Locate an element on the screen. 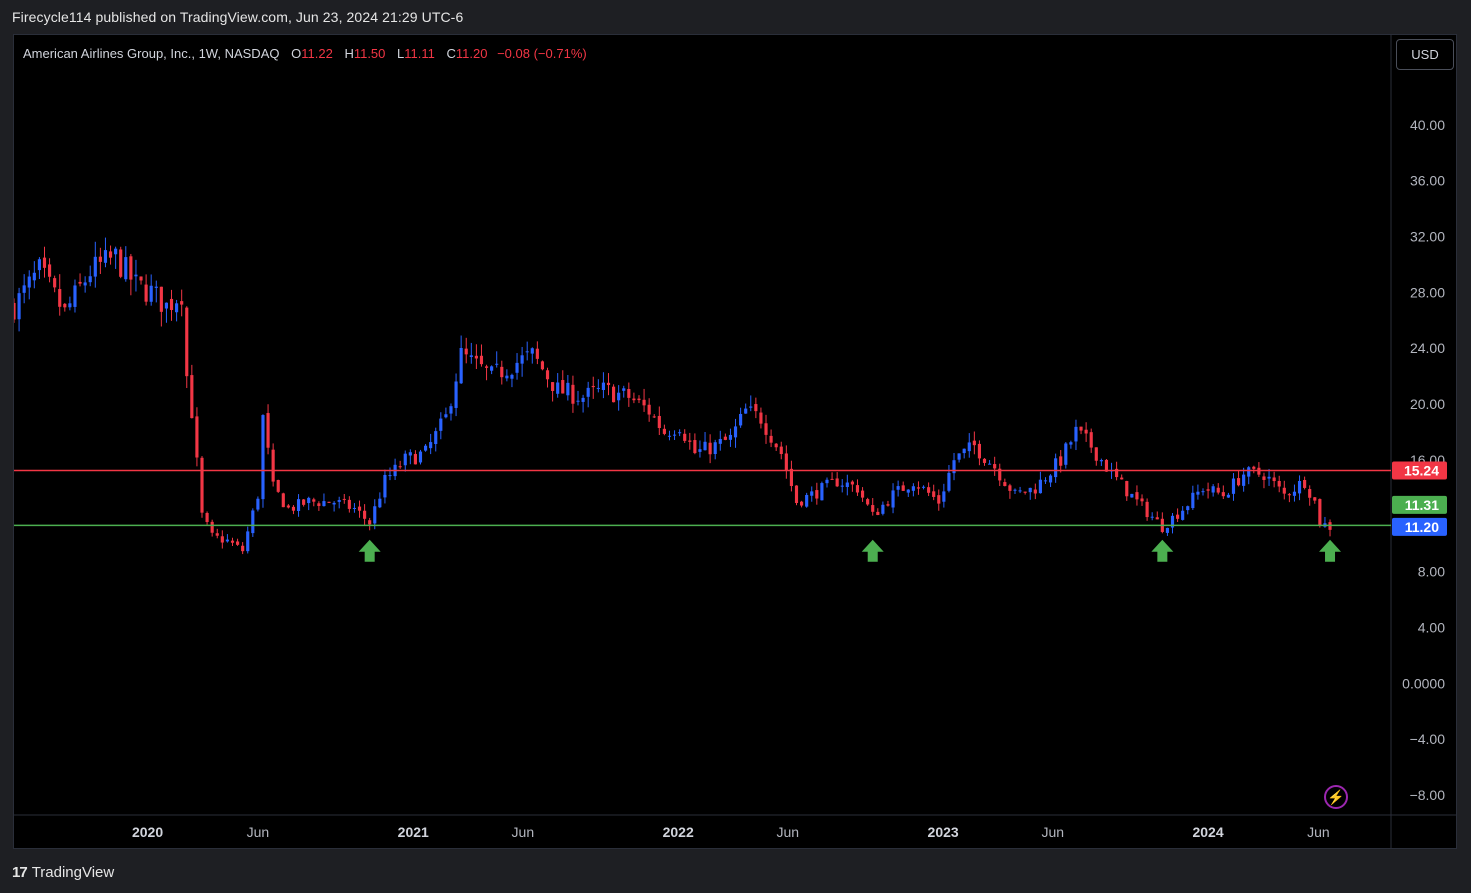 The width and height of the screenshot is (1471, 893). flash-icon: ⚡ is located at coordinates (1336, 797).